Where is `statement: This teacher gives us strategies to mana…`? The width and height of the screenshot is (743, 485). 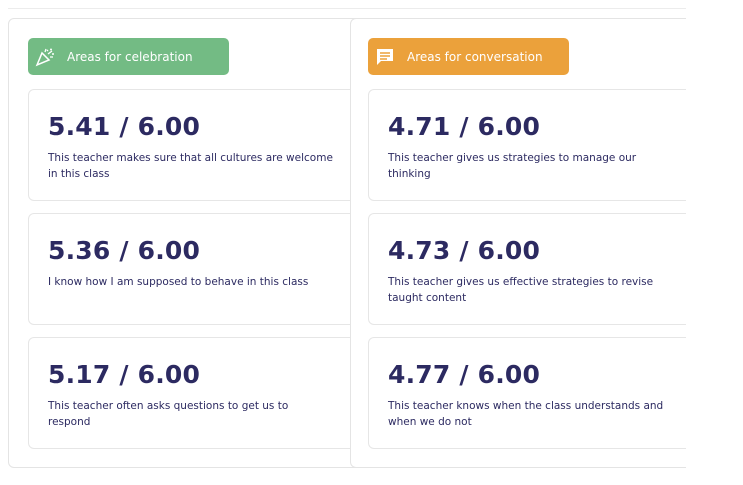 statement: This teacher gives us strategies to mana… is located at coordinates (512, 166).